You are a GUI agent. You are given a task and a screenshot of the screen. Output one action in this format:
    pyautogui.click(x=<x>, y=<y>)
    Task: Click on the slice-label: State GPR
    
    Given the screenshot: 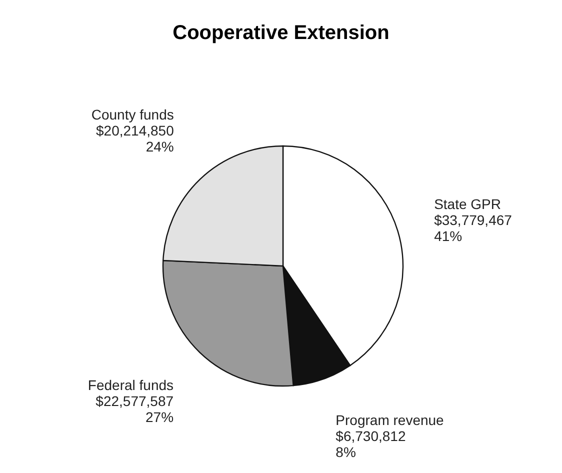 What is the action you would take?
    pyautogui.click(x=468, y=204)
    